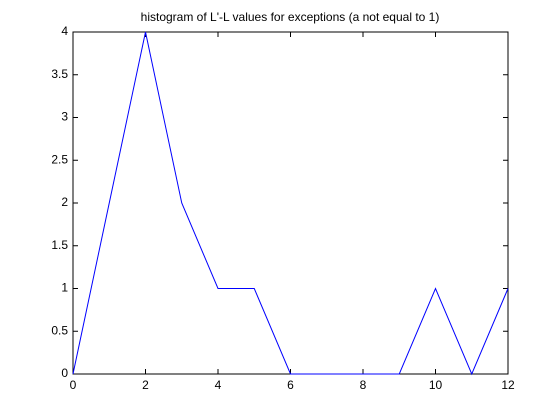 Image resolution: width=560 pixels, height=420 pixels. Describe the element at coordinates (64, 117) in the screenshot. I see `y-tick-label: 3` at that location.